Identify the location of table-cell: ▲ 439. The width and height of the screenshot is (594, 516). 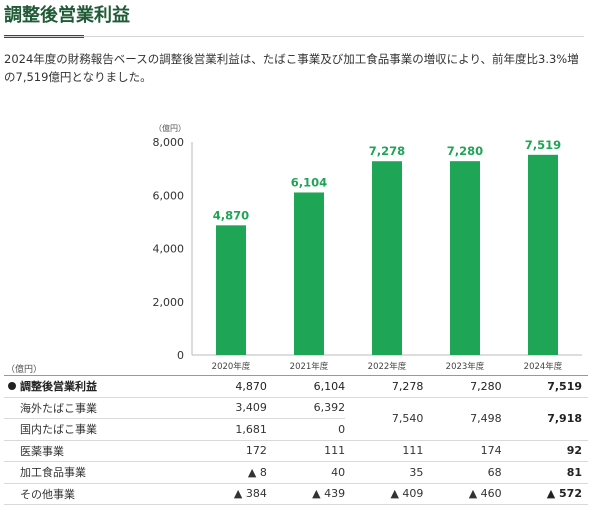
(306, 494).